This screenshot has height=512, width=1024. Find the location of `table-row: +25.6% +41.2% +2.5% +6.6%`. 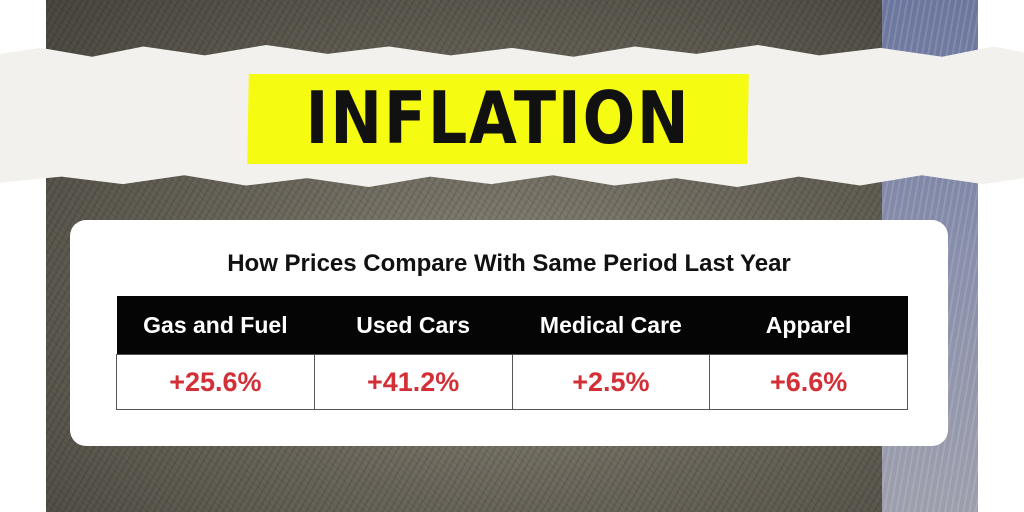

table-row: +25.6% +41.2% +2.5% +6.6% is located at coordinates (512, 382).